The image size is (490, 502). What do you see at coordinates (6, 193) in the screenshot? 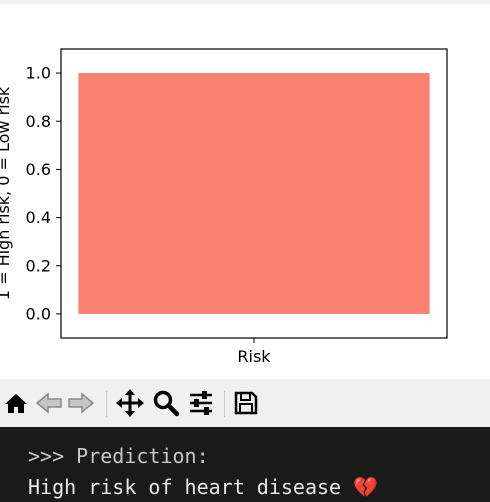
I see `y-axis-label: 1 = High risk, 0 = Low risk` at bounding box center [6, 193].